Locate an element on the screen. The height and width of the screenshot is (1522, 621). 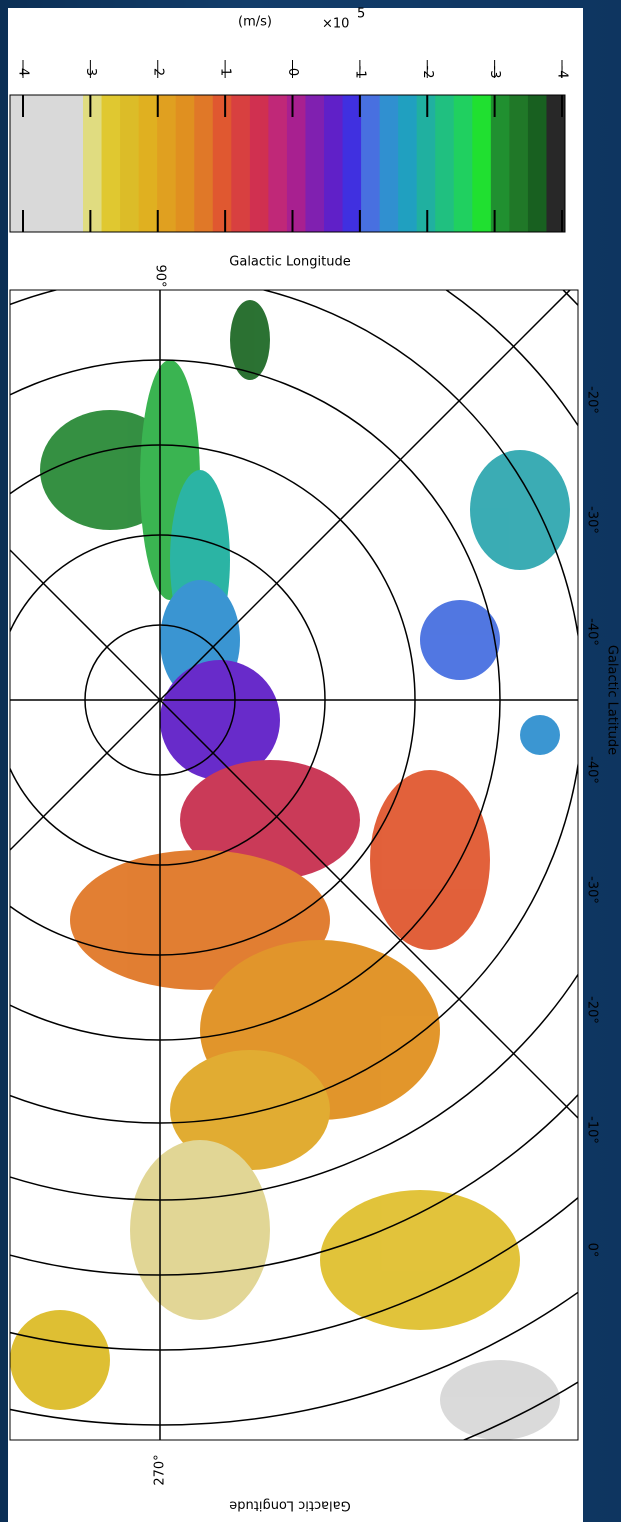
latitude-labels: -20° -30° -40° -40° -30° -20° -10° 0° is located at coordinates (592, 821).